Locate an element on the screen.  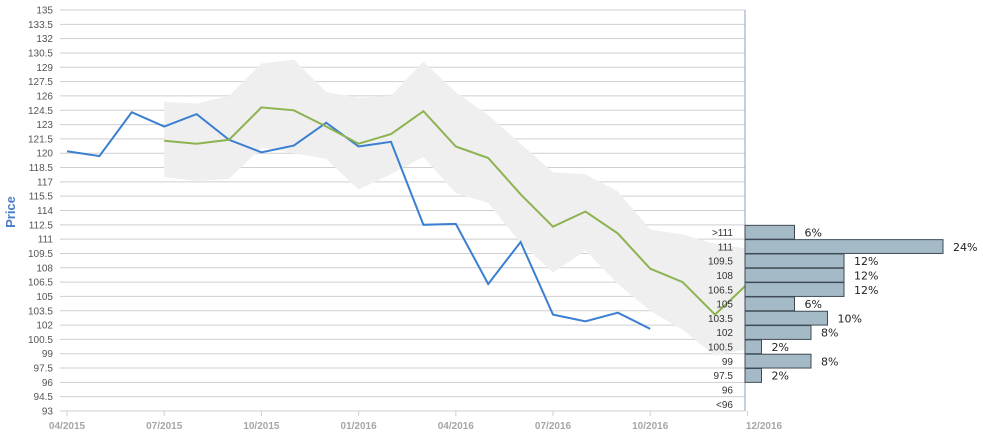
y-tick-label: 102 is located at coordinates (44, 326).